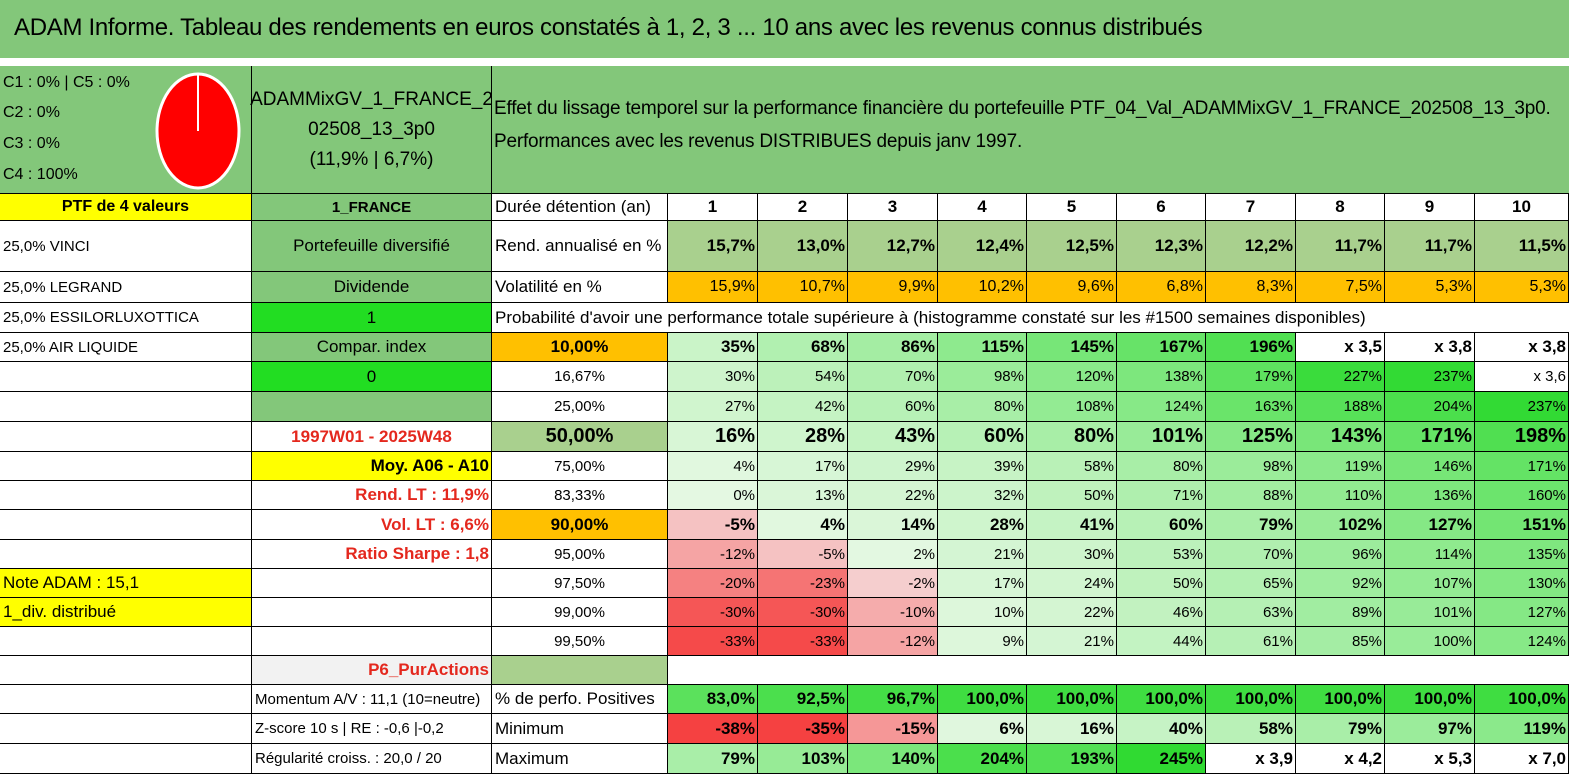 This screenshot has height=782, width=1569. Describe the element at coordinates (580, 699) in the screenshot. I see `row-label: % de perfo. Positives` at that location.